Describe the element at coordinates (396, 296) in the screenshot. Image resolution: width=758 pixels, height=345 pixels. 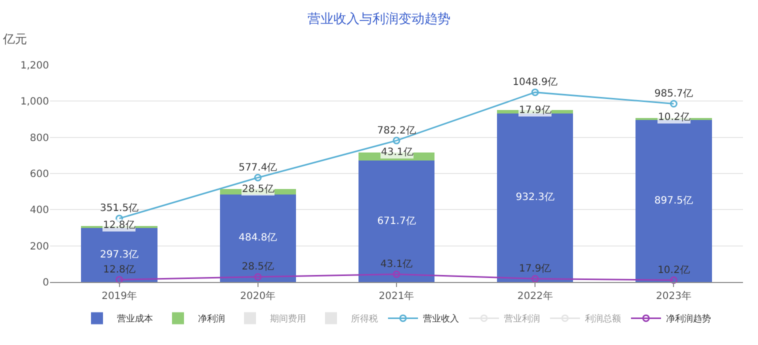
I see `x-tick-label: 2021年` at that location.